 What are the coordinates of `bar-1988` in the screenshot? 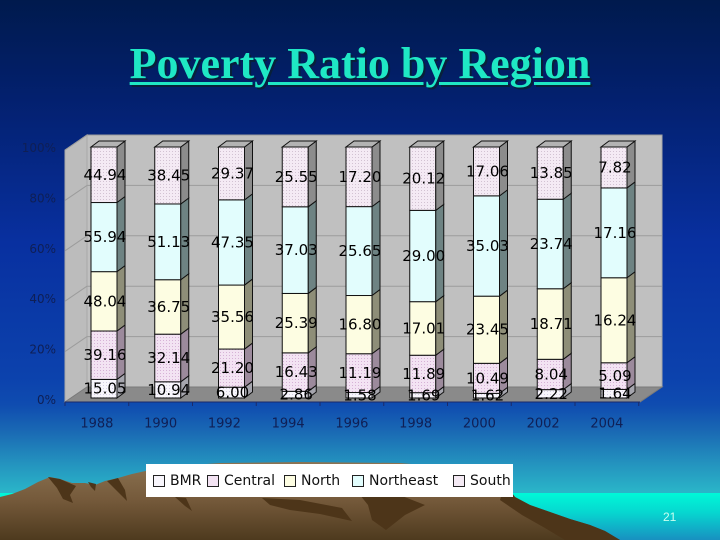 It's located at (108, 269).